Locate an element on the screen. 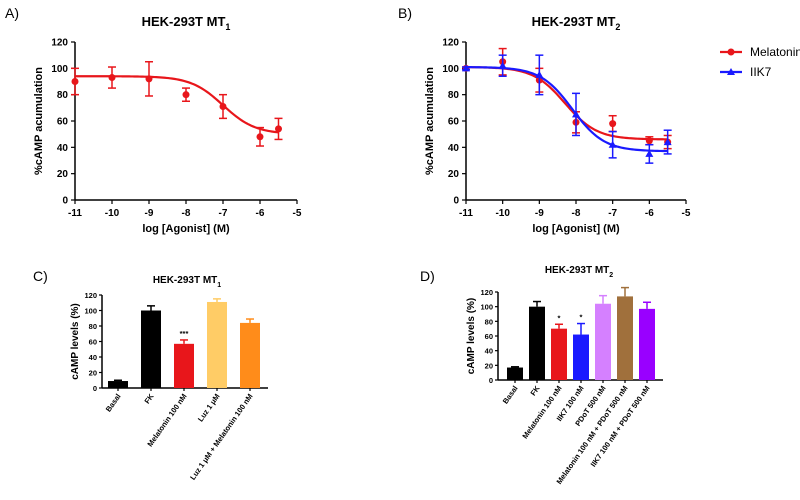 Image resolution: width=800 pixels, height=500 pixels. x-tick-label: -6 is located at coordinates (649, 213).